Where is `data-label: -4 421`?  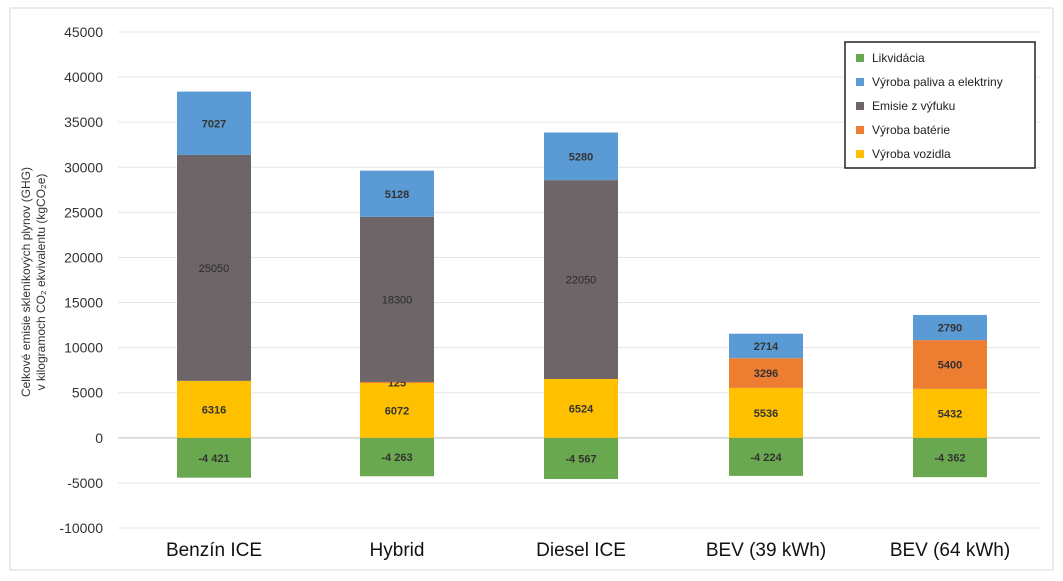 data-label: -4 421 is located at coordinates (213, 459).